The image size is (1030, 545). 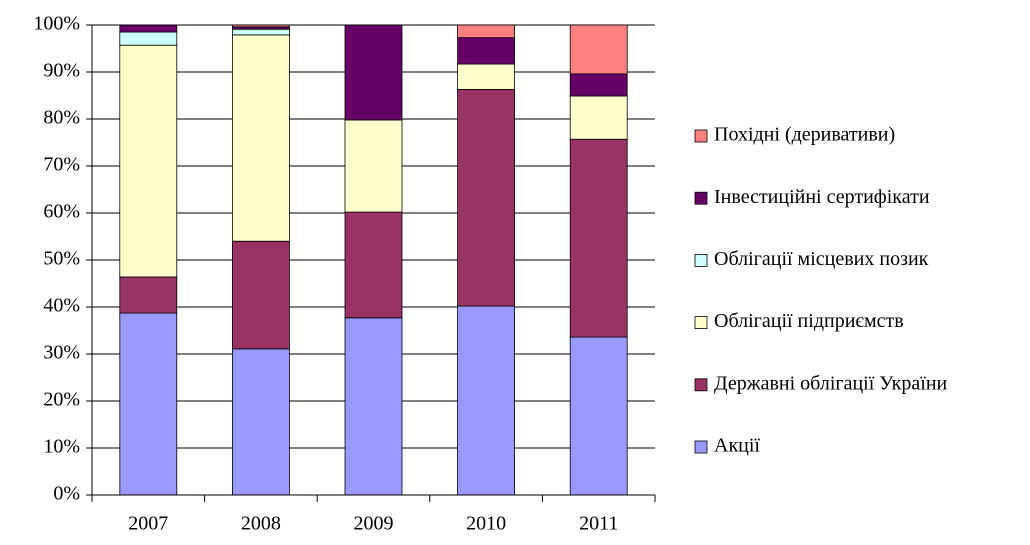 I want to click on legend-label: Державні облігації України, so click(x=831, y=383).